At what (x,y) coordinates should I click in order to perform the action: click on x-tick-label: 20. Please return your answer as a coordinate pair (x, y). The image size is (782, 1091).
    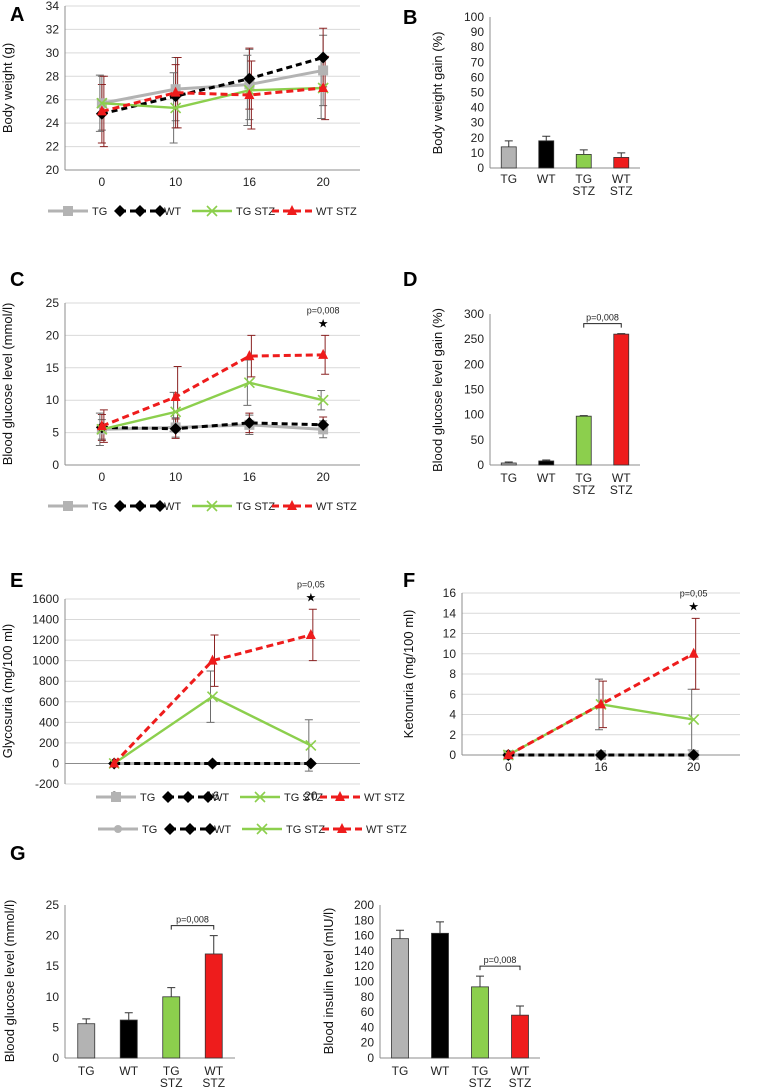
    Looking at the image, I should click on (323, 182).